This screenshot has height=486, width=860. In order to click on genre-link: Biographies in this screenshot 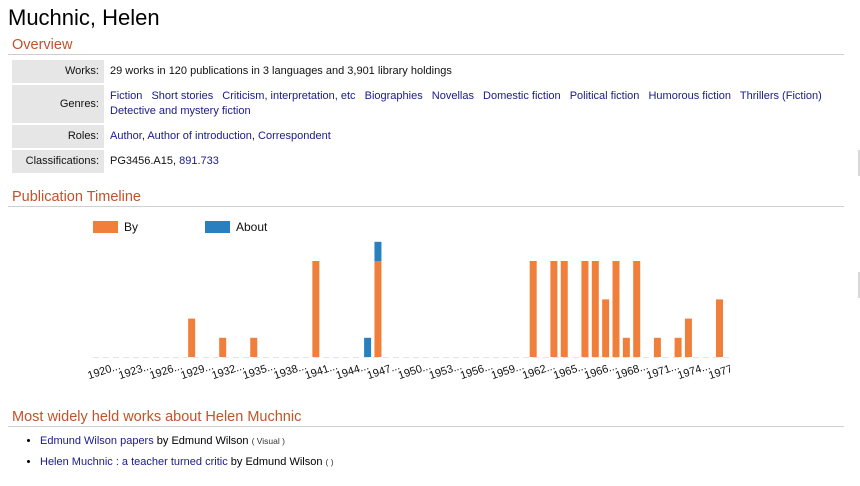, I will do `click(393, 96)`.